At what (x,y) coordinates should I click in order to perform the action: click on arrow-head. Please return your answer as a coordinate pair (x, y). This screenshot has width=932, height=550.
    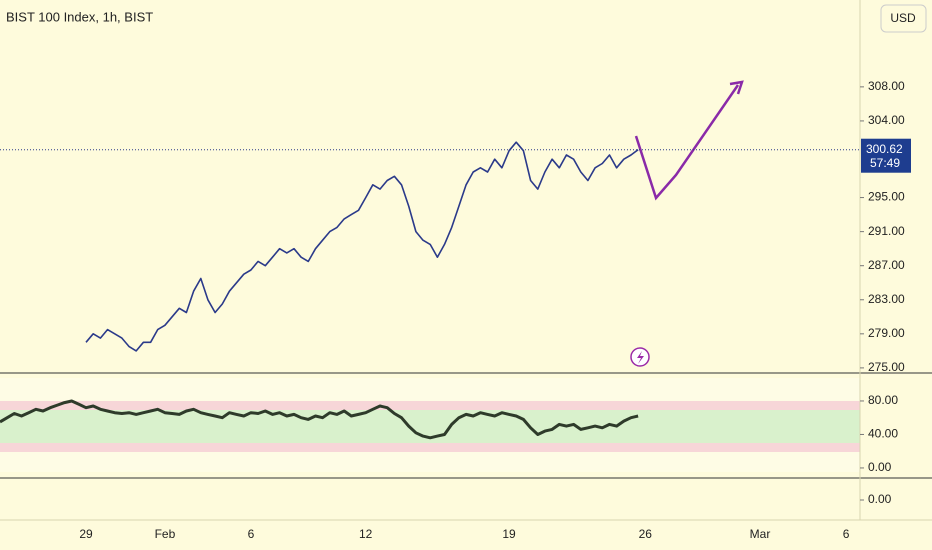
    Looking at the image, I should click on (736, 87).